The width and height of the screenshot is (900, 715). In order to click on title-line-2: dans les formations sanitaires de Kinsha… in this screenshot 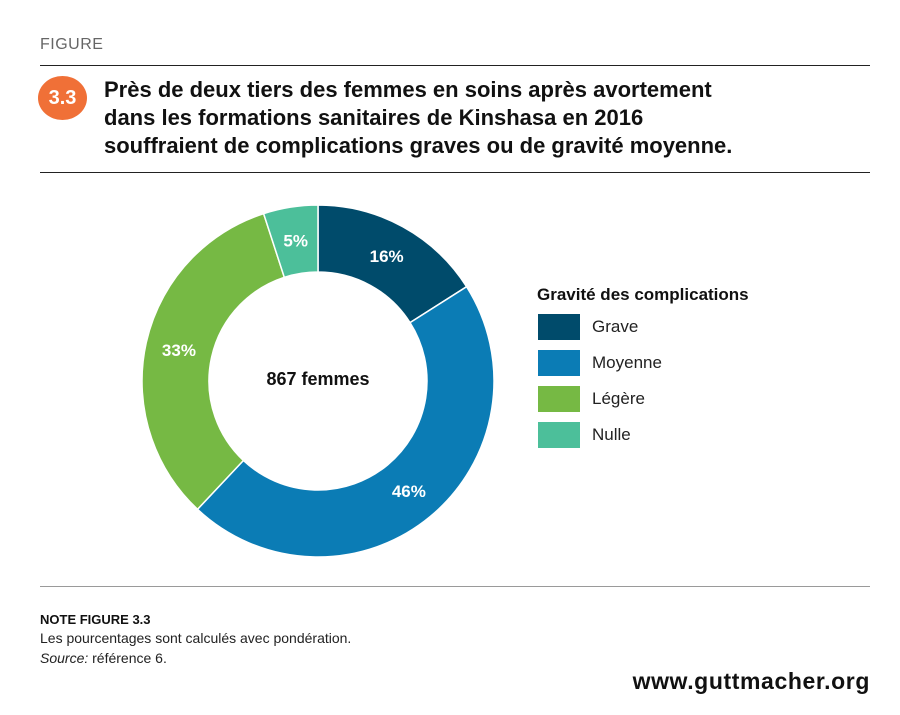, I will do `click(374, 117)`.